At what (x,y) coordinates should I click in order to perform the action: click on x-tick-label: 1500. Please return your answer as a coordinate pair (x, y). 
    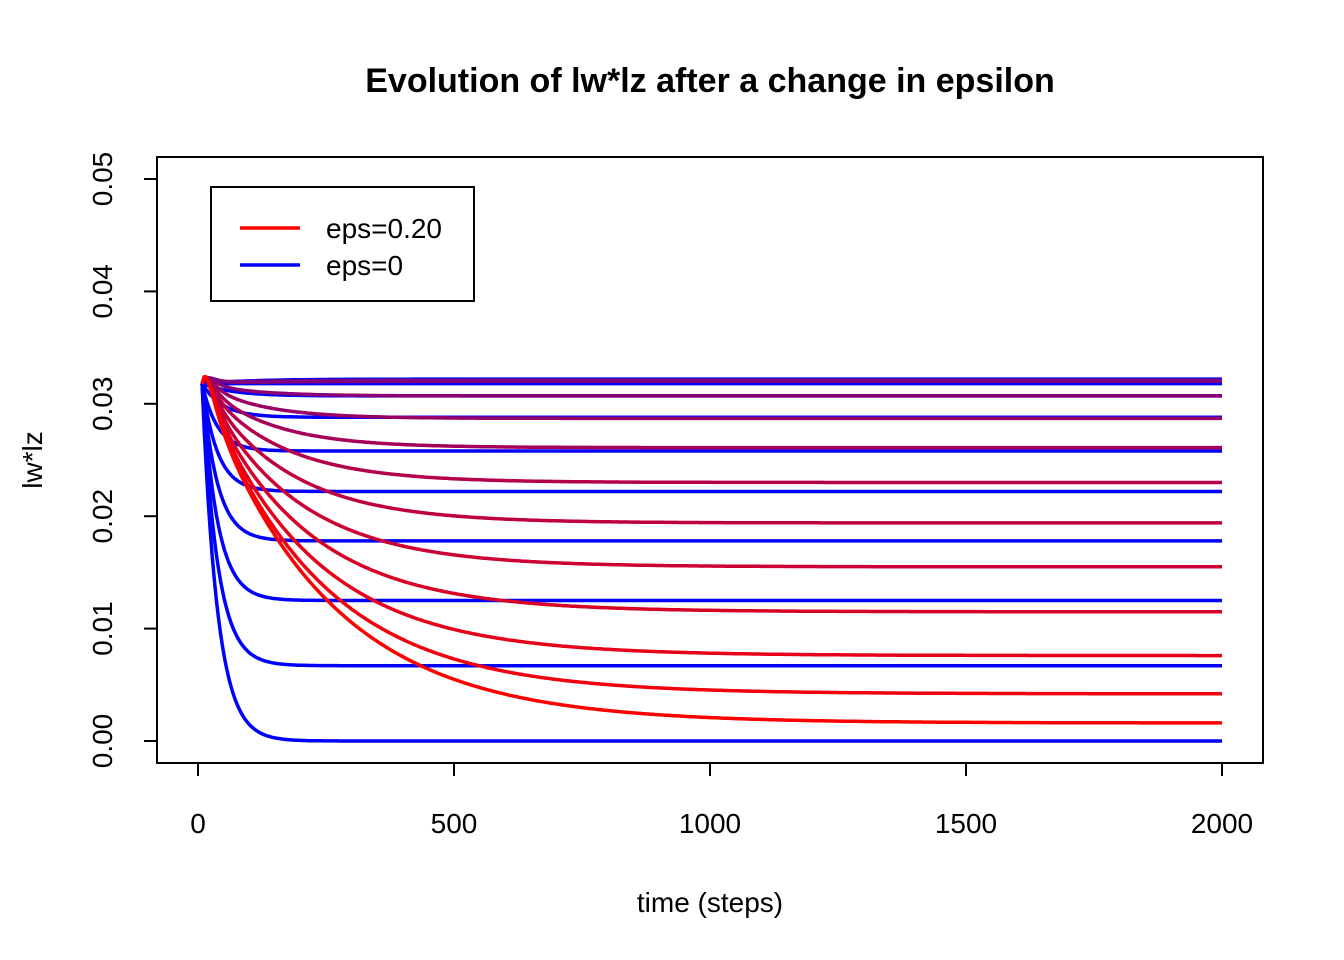
    Looking at the image, I should click on (966, 823).